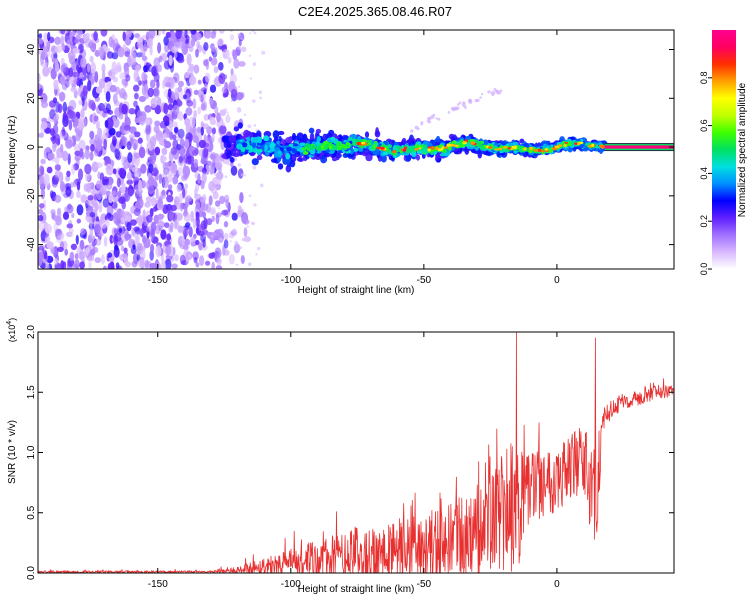 Image resolution: width=750 pixels, height=600 pixels. Describe the element at coordinates (704, 221) in the screenshot. I see `colorbar-tick-label: 0.2` at that location.